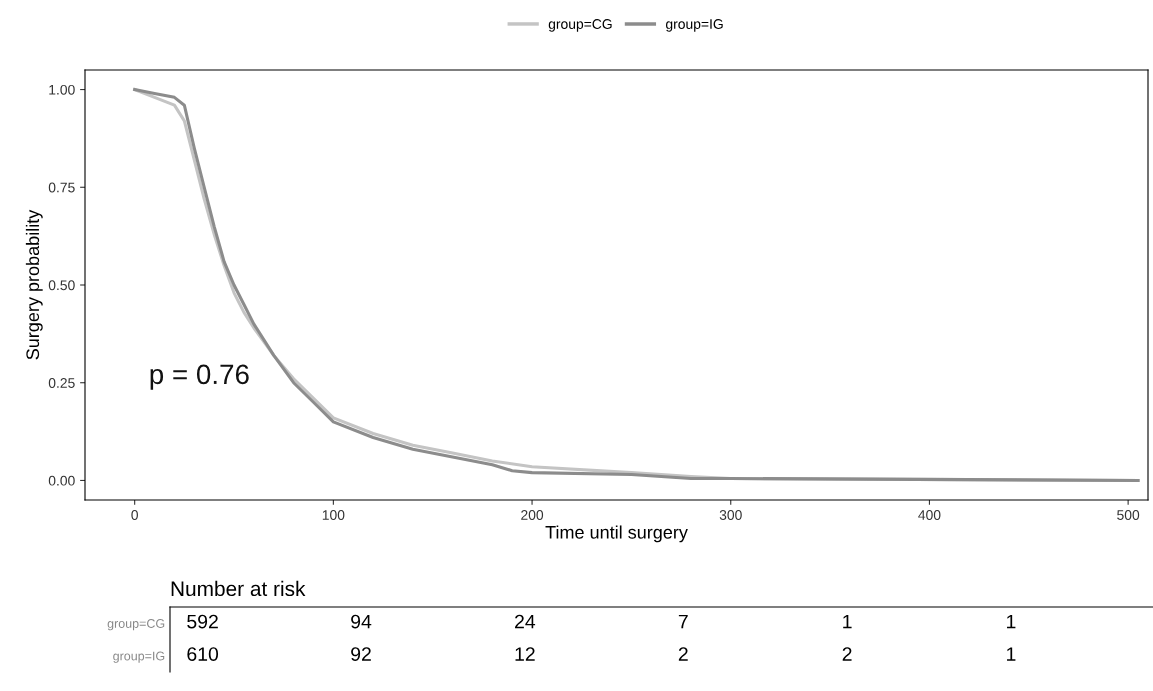 This screenshot has height=691, width=1153. I want to click on data-label: 24, so click(525, 621).